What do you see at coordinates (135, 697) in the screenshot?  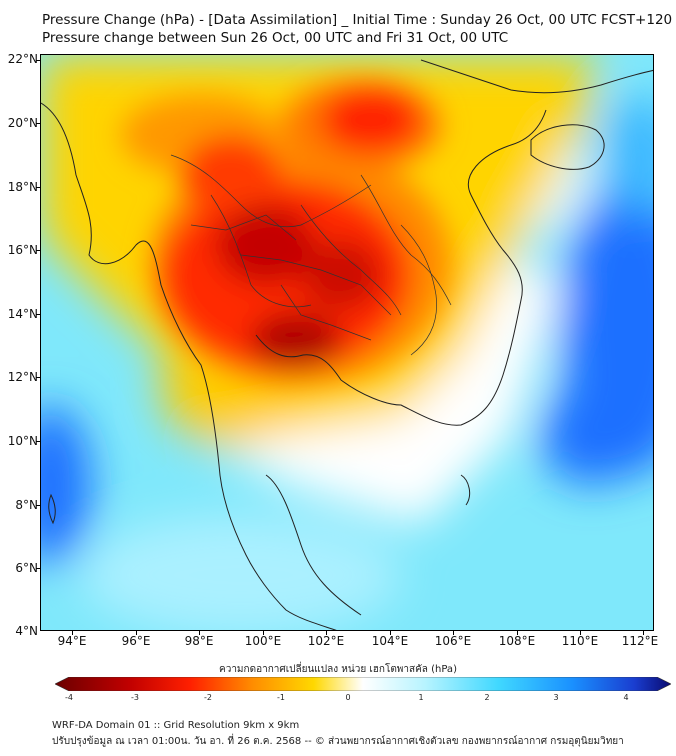 I see `colorbar-tick-minus3: -3` at bounding box center [135, 697].